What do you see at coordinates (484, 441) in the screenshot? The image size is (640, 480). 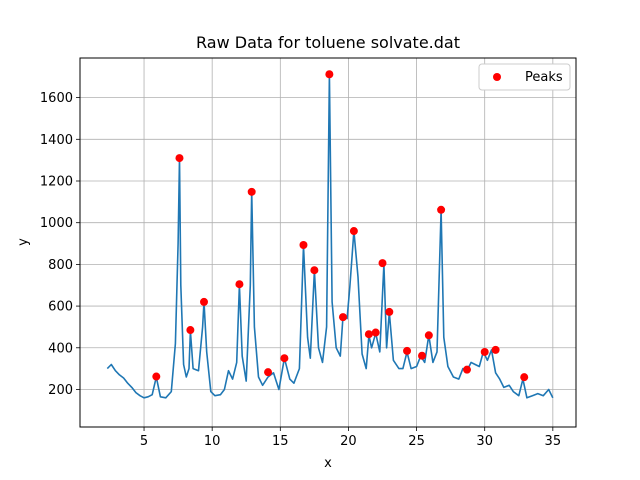 I see `x-tick-label: 30` at bounding box center [484, 441].